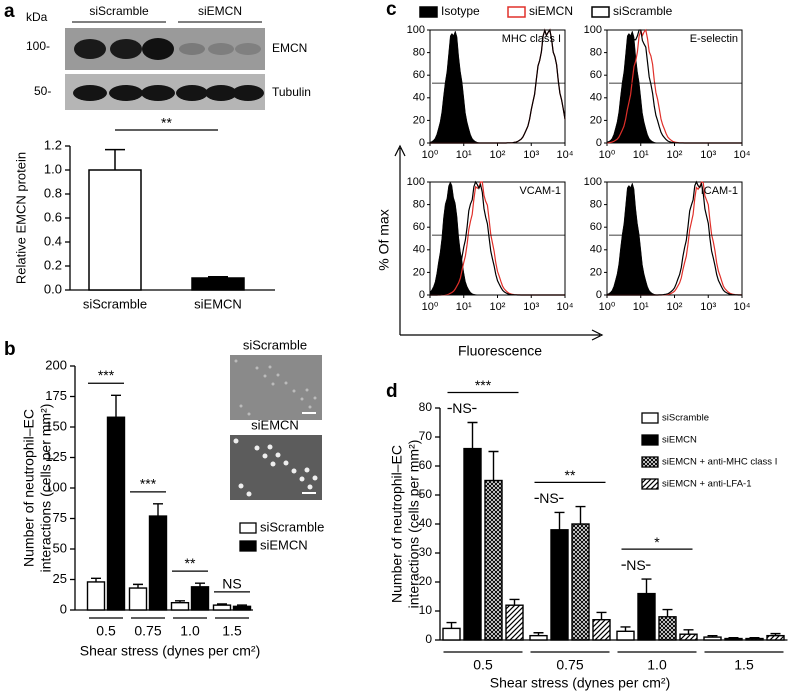 This screenshot has width=788, height=694. I want to click on y-tick-label: 0.8, so click(53, 192).